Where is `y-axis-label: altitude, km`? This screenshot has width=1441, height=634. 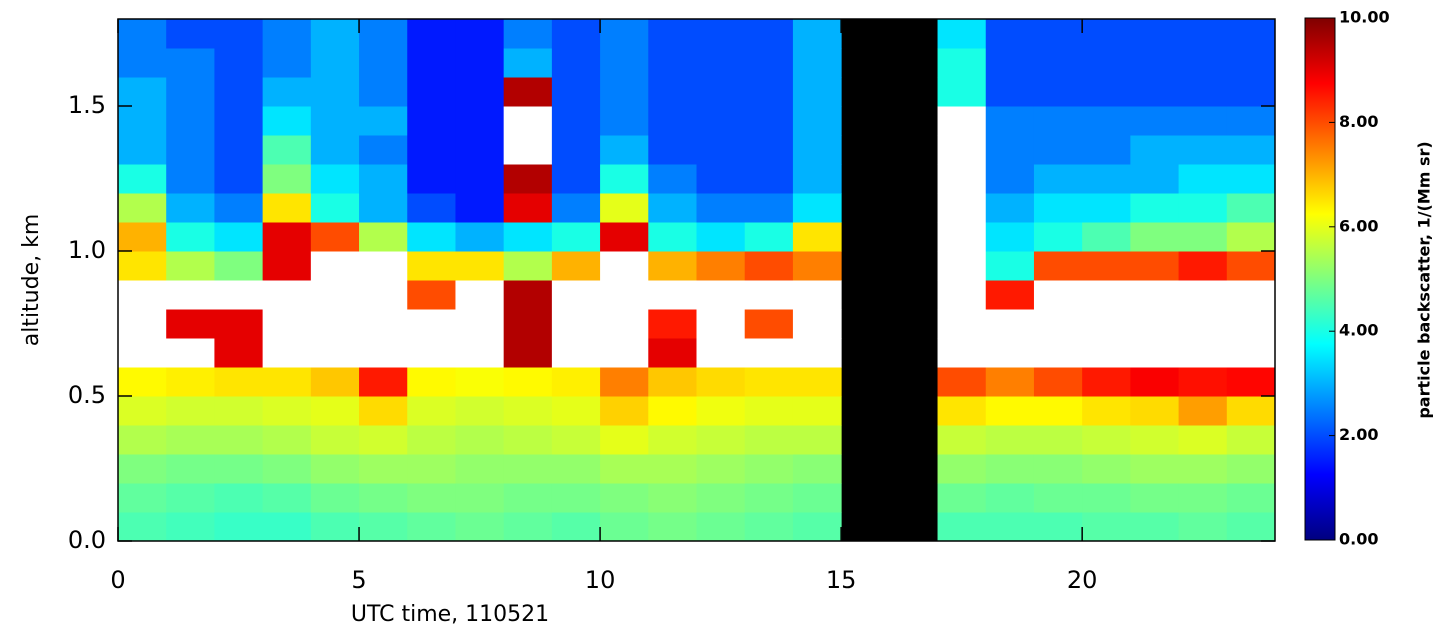
y-axis-label: altitude, km is located at coordinates (31, 280).